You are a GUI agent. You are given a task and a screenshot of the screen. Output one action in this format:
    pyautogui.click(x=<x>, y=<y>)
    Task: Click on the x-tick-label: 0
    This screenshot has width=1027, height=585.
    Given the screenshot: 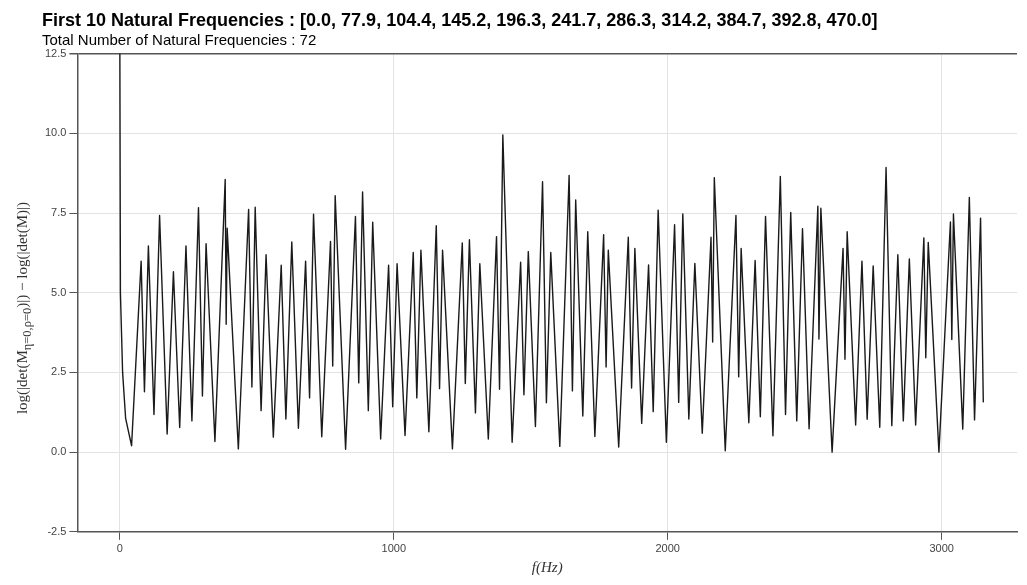 What is the action you would take?
    pyautogui.click(x=119, y=548)
    